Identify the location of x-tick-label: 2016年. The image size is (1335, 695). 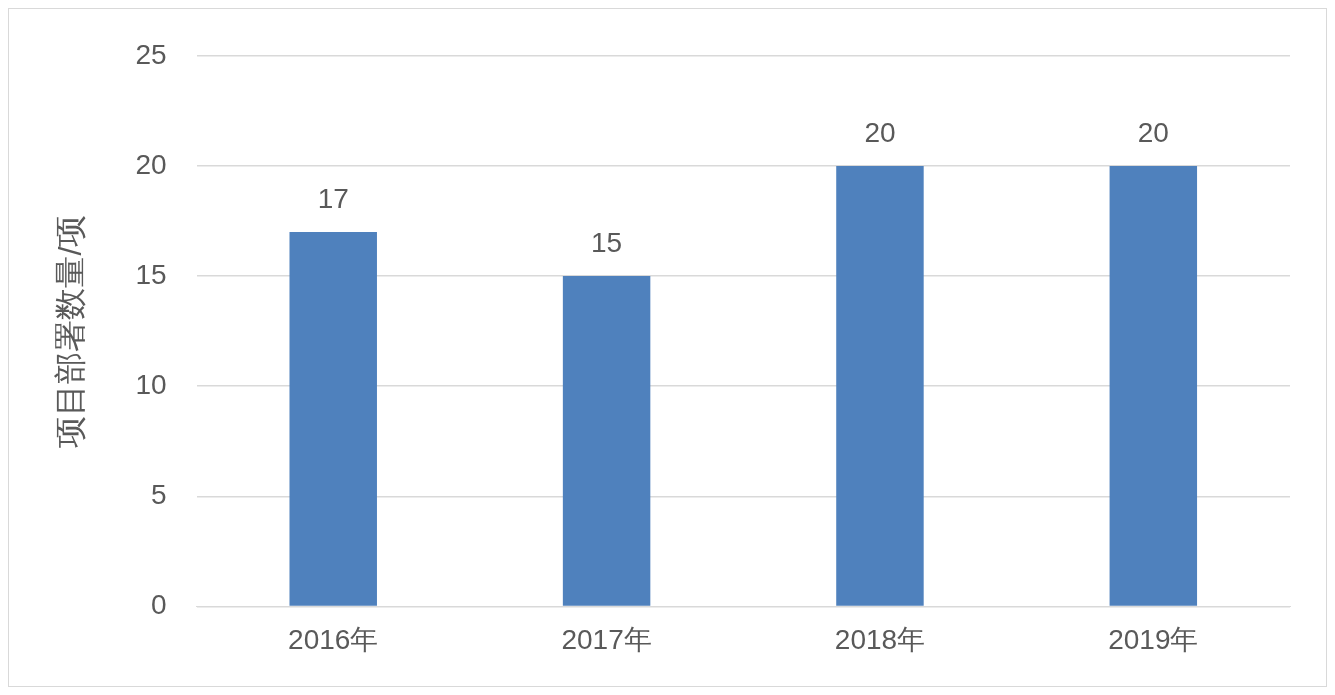
(333, 639).